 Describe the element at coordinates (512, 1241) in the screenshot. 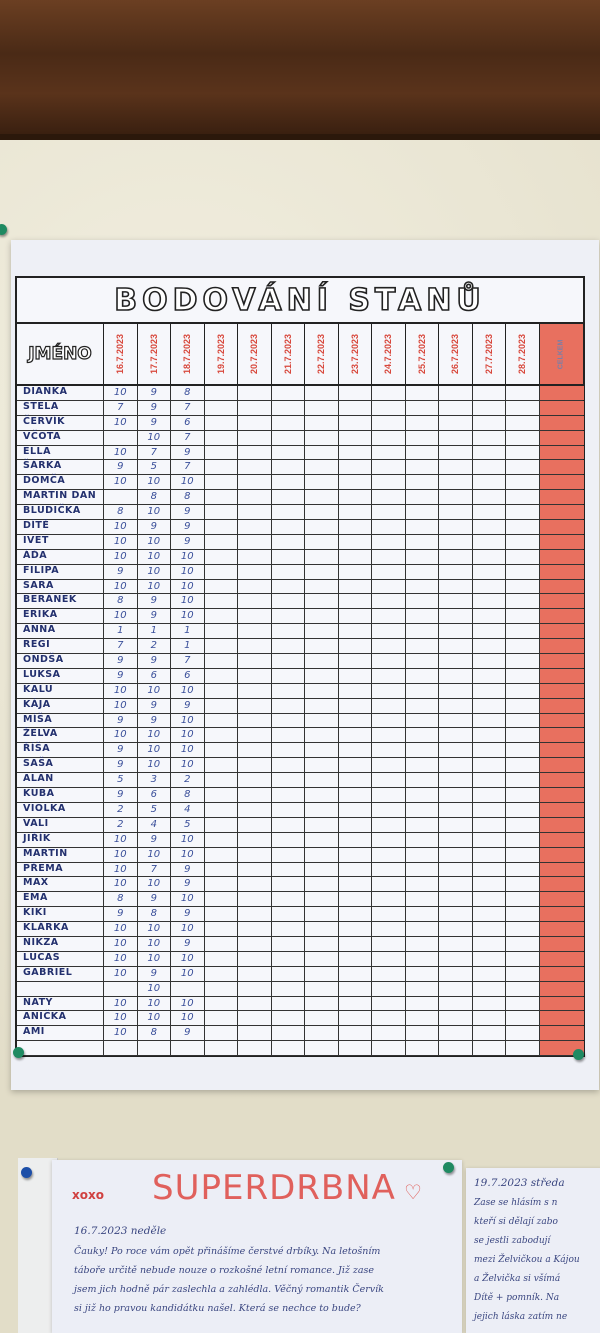

I see `note-line: se jestli zabodují` at that location.